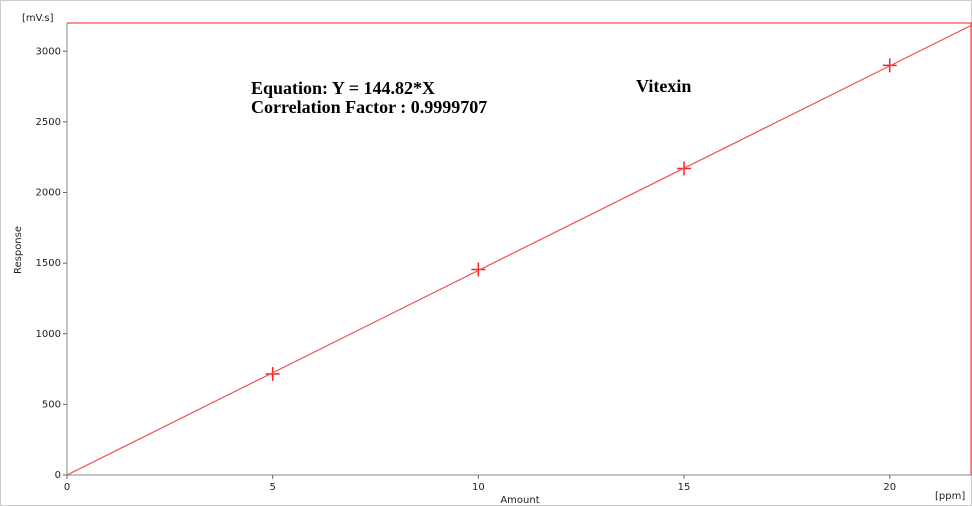  I want to click on y-tick-label: 0, so click(58, 475).